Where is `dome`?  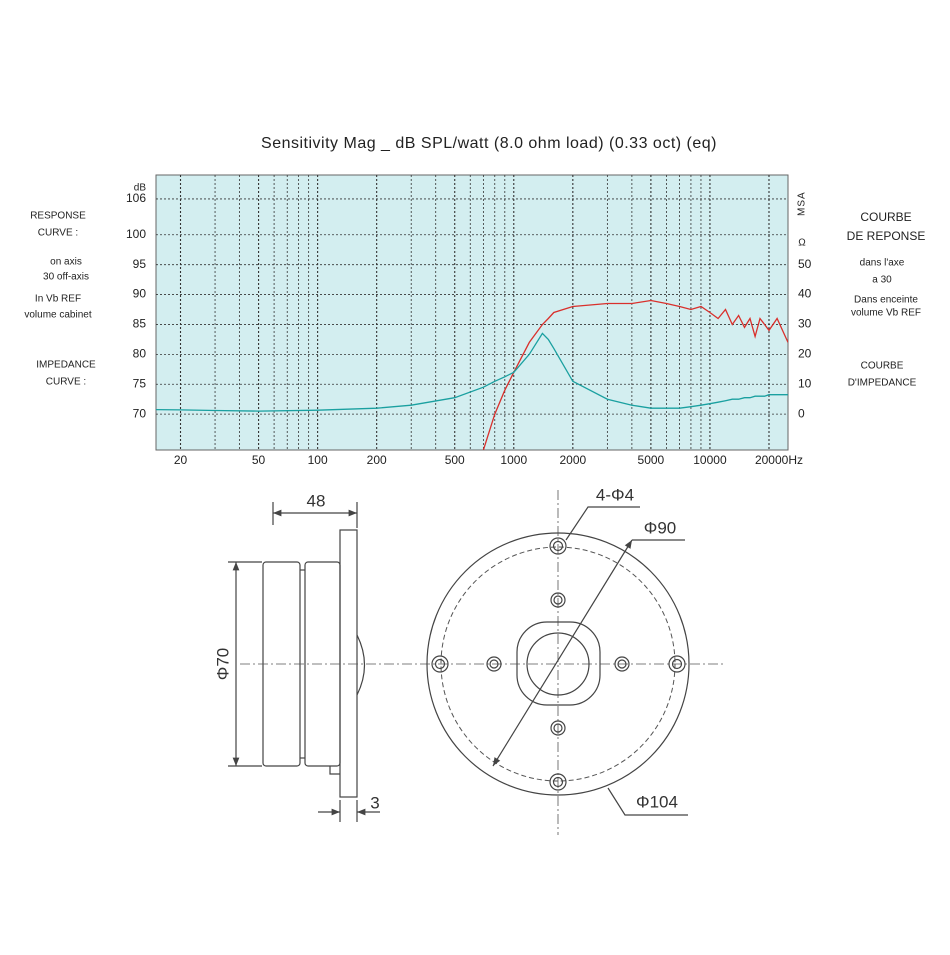
dome is located at coordinates (361, 665).